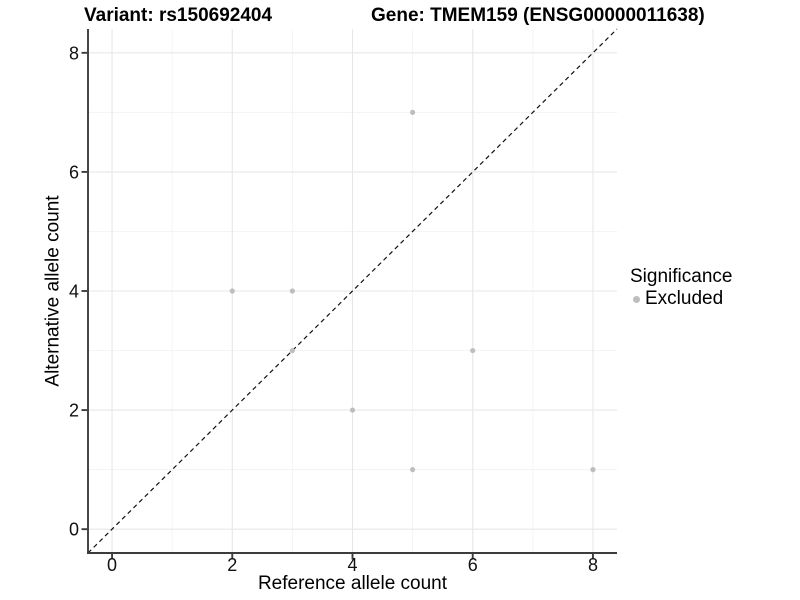 This screenshot has height=600, width=800. I want to click on y-tick-label: 2, so click(74, 411).